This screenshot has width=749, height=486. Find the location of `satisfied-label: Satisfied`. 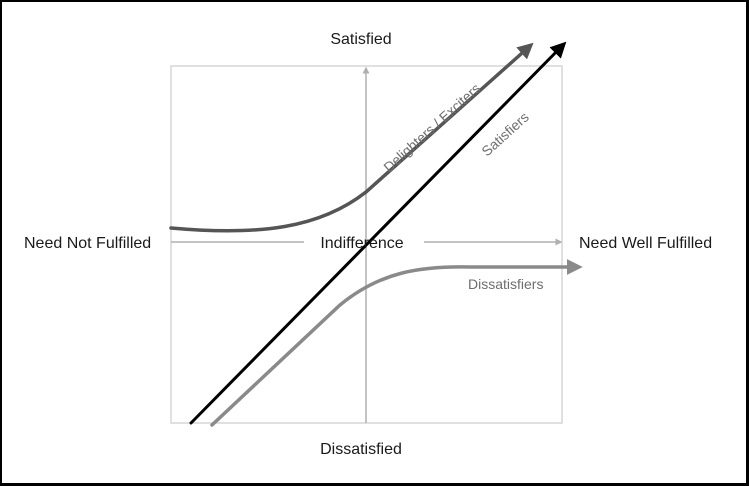

satisfied-label: Satisfied is located at coordinates (360, 39).